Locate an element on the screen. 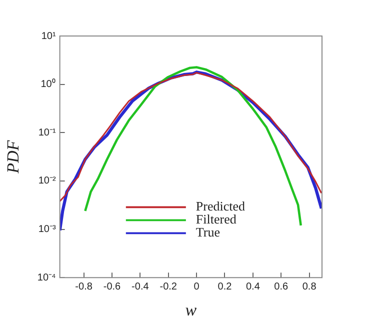  x-tick-label: 0.2 is located at coordinates (225, 286).